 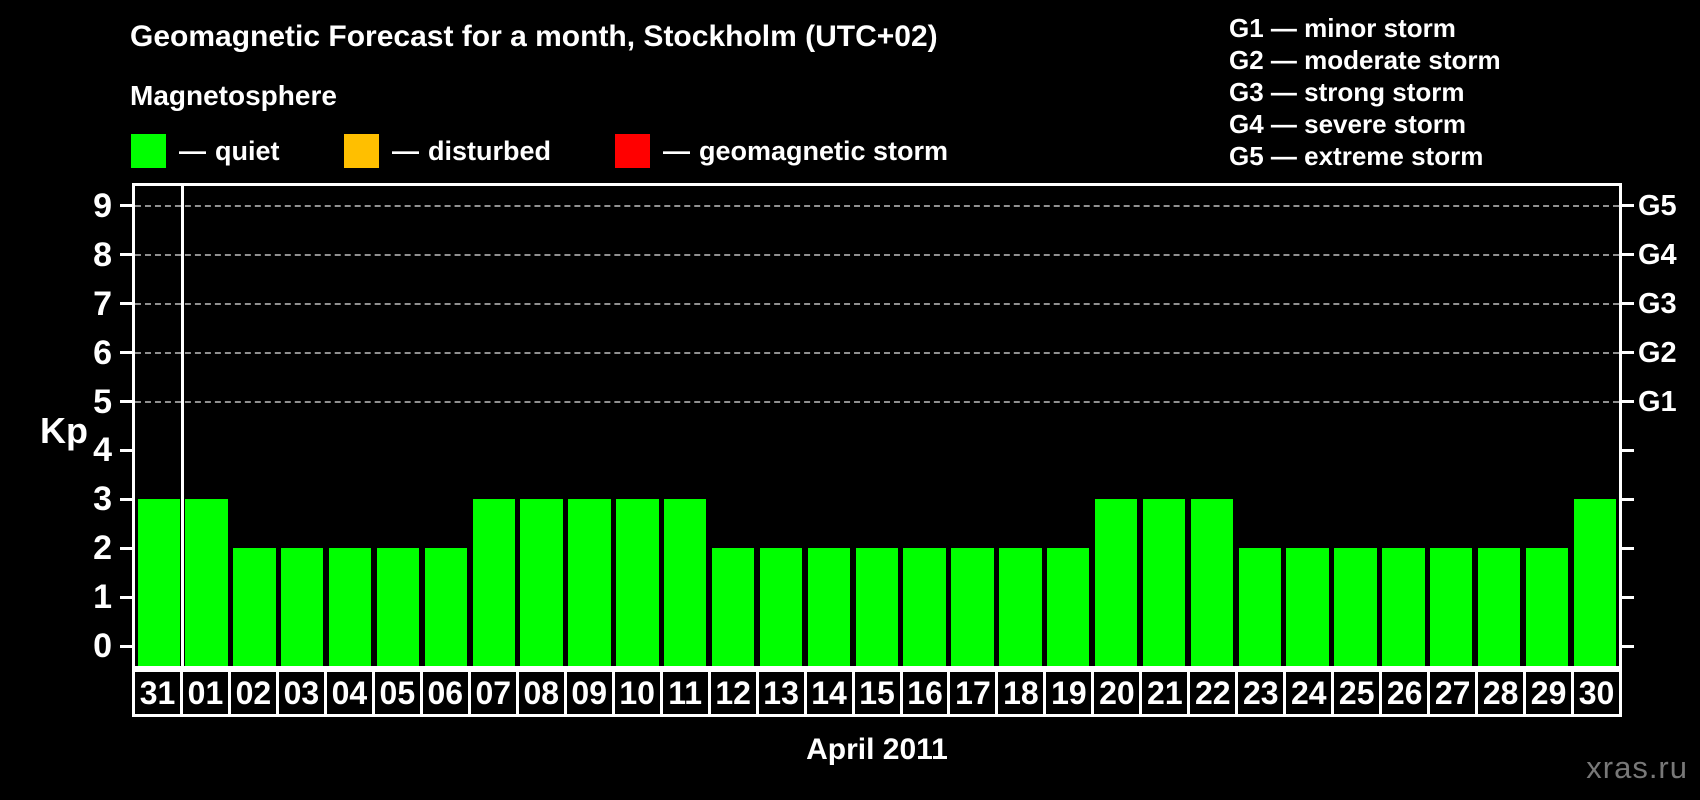 What do you see at coordinates (233, 95) in the screenshot?
I see `magnetosphere-label: Magnetosphere` at bounding box center [233, 95].